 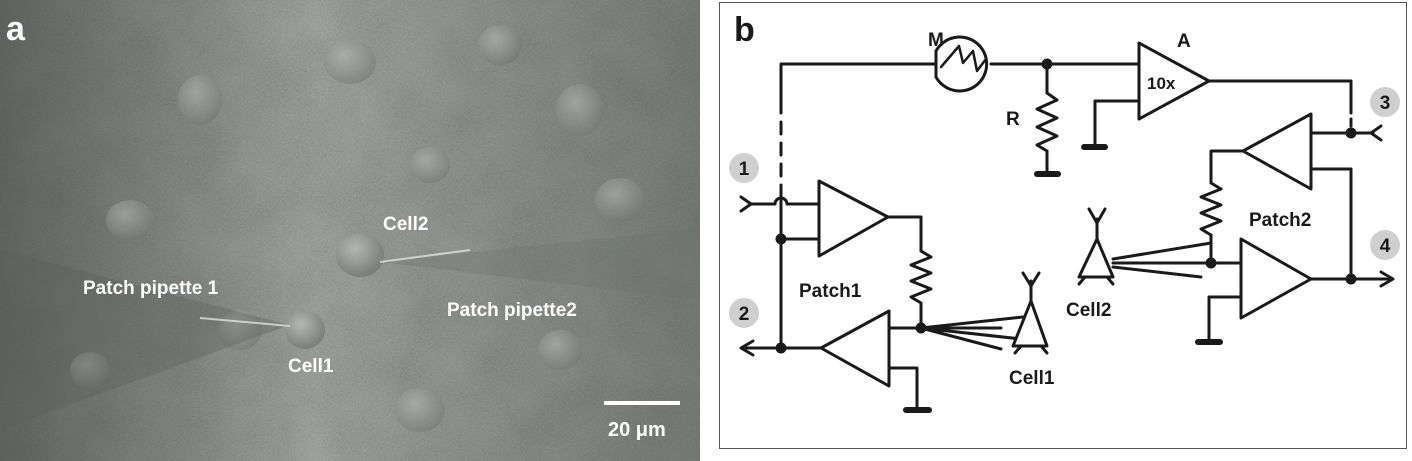 What do you see at coordinates (405, 224) in the screenshot?
I see `cell2-label: Cell2` at bounding box center [405, 224].